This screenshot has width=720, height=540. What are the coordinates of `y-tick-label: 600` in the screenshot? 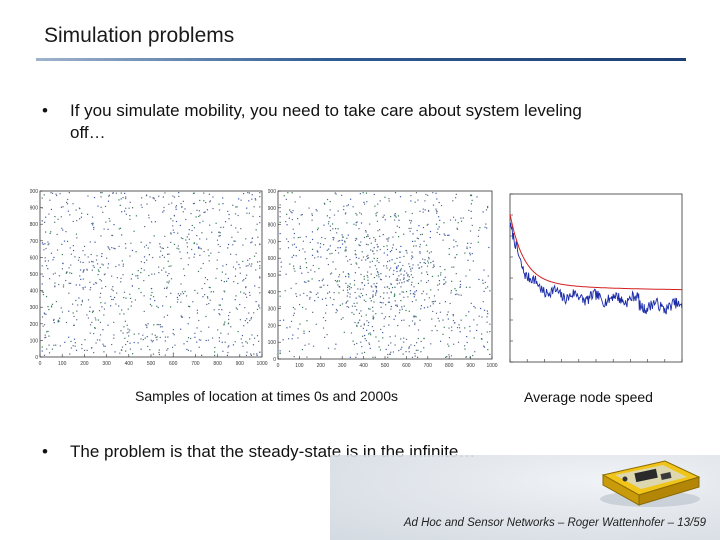 It's located at (34, 258).